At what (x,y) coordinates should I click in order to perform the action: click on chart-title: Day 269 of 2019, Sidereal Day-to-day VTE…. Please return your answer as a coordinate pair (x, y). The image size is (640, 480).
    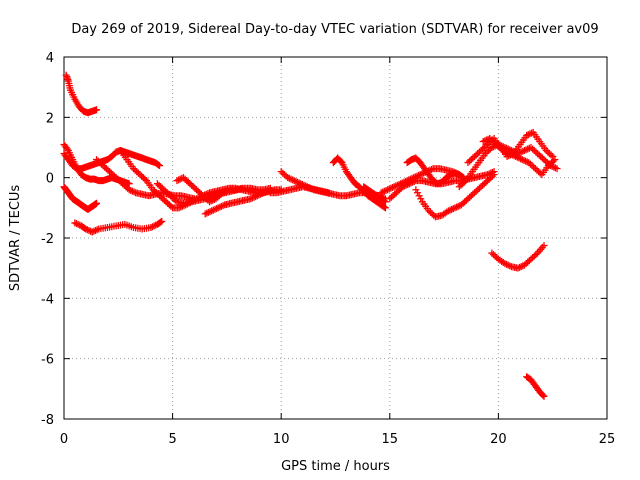
    Looking at the image, I should click on (334, 29).